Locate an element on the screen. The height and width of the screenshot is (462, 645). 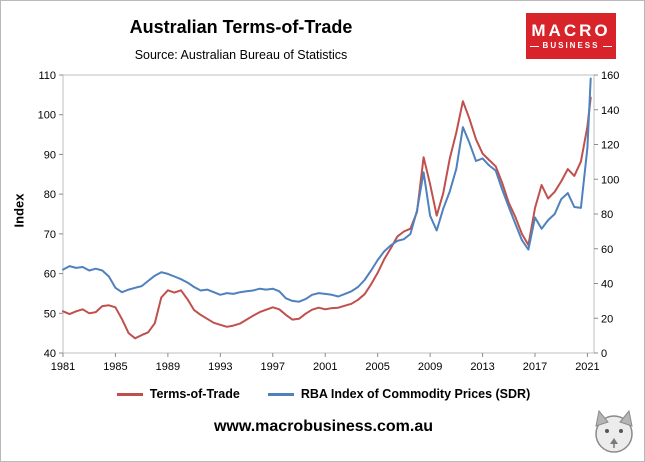
svg-text: 110 is located at coordinates (47, 76).